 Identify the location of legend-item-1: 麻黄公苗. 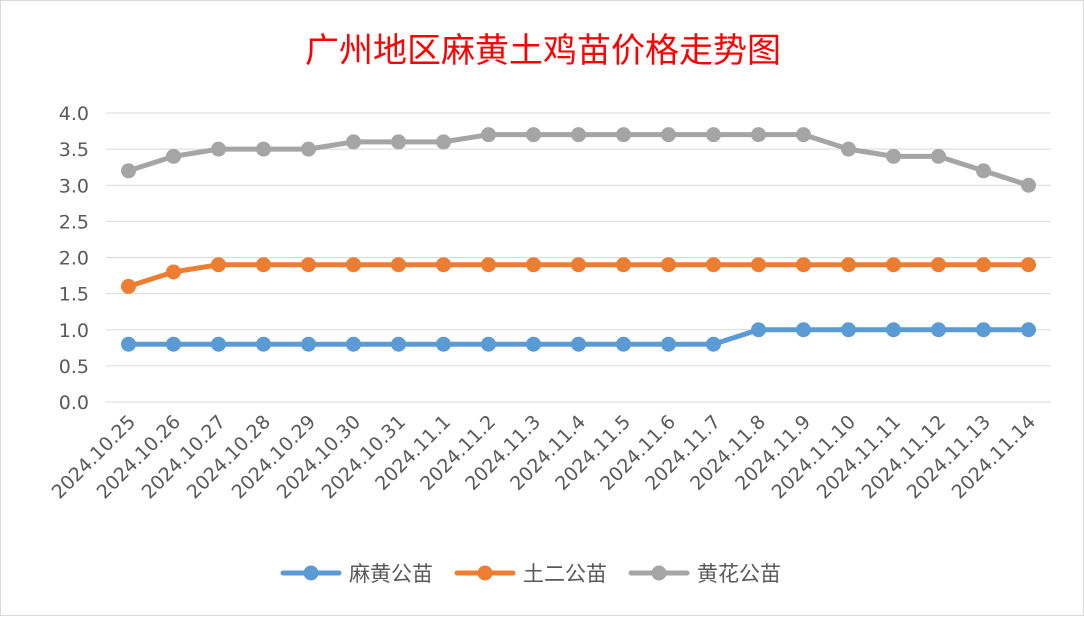
(356, 574).